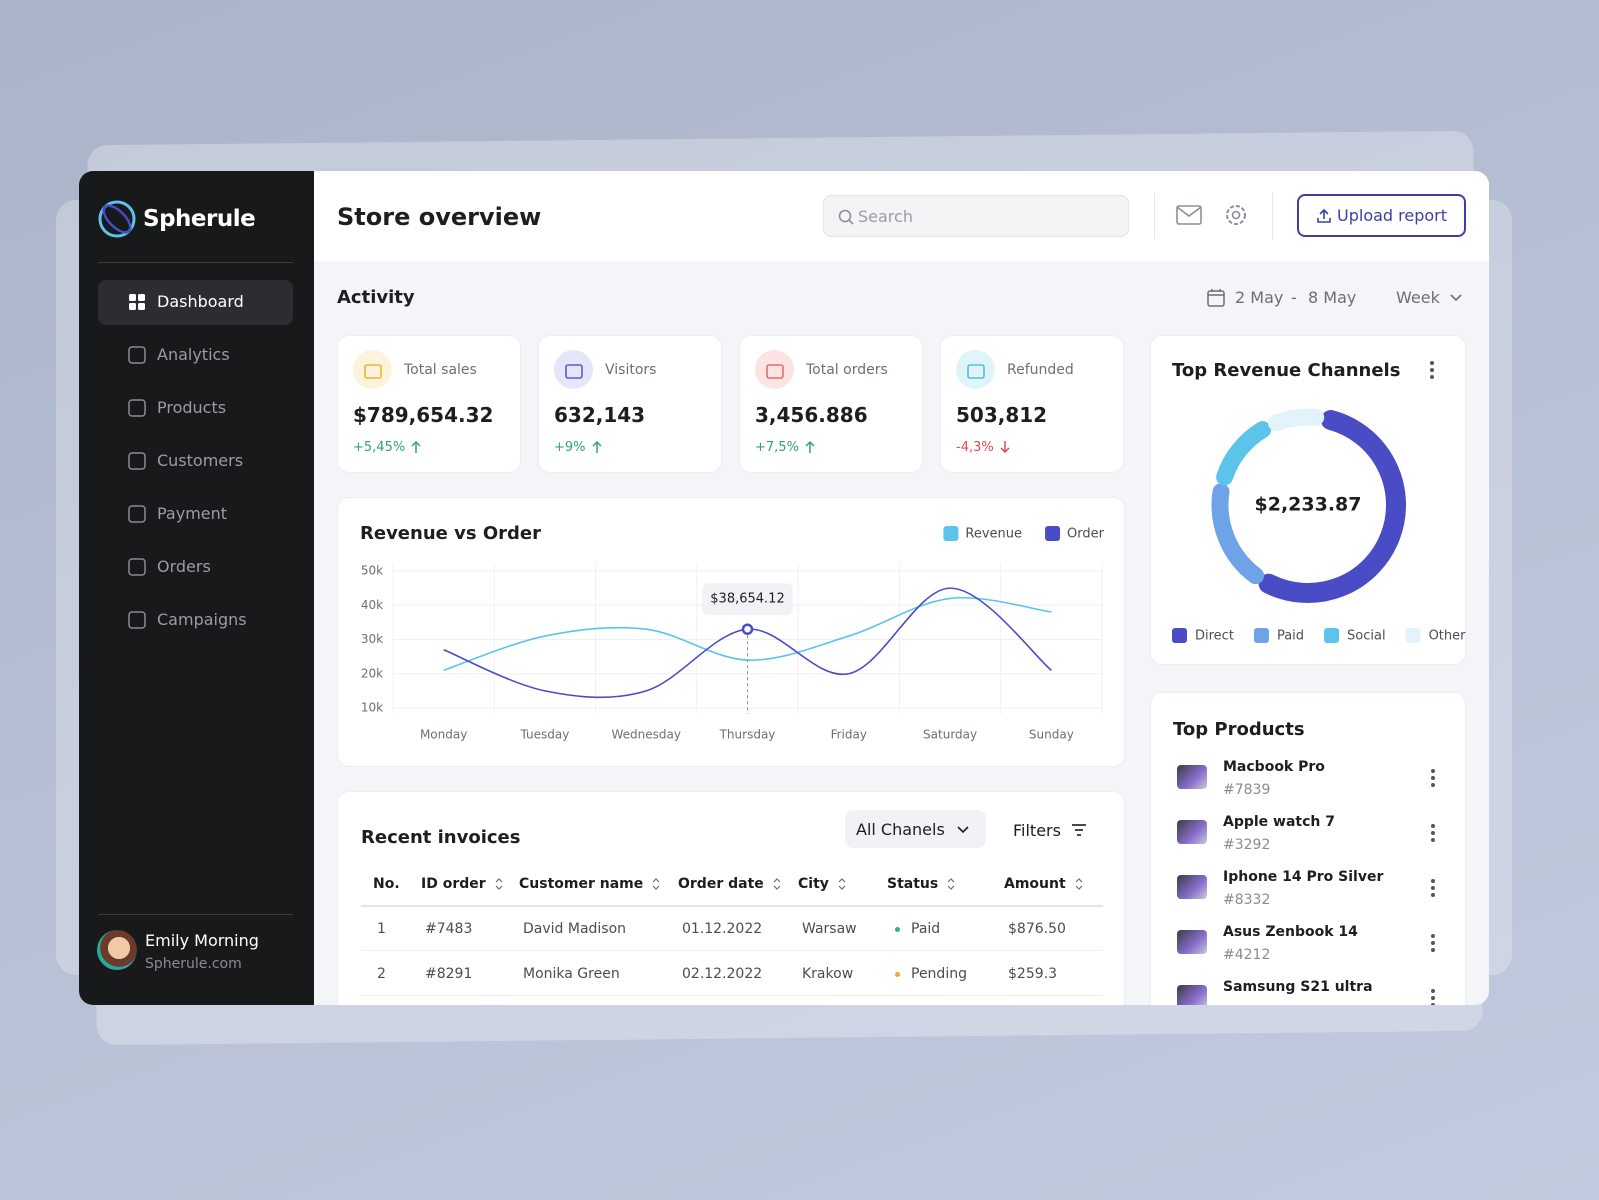  I want to click on column-header: ID order, so click(453, 884).